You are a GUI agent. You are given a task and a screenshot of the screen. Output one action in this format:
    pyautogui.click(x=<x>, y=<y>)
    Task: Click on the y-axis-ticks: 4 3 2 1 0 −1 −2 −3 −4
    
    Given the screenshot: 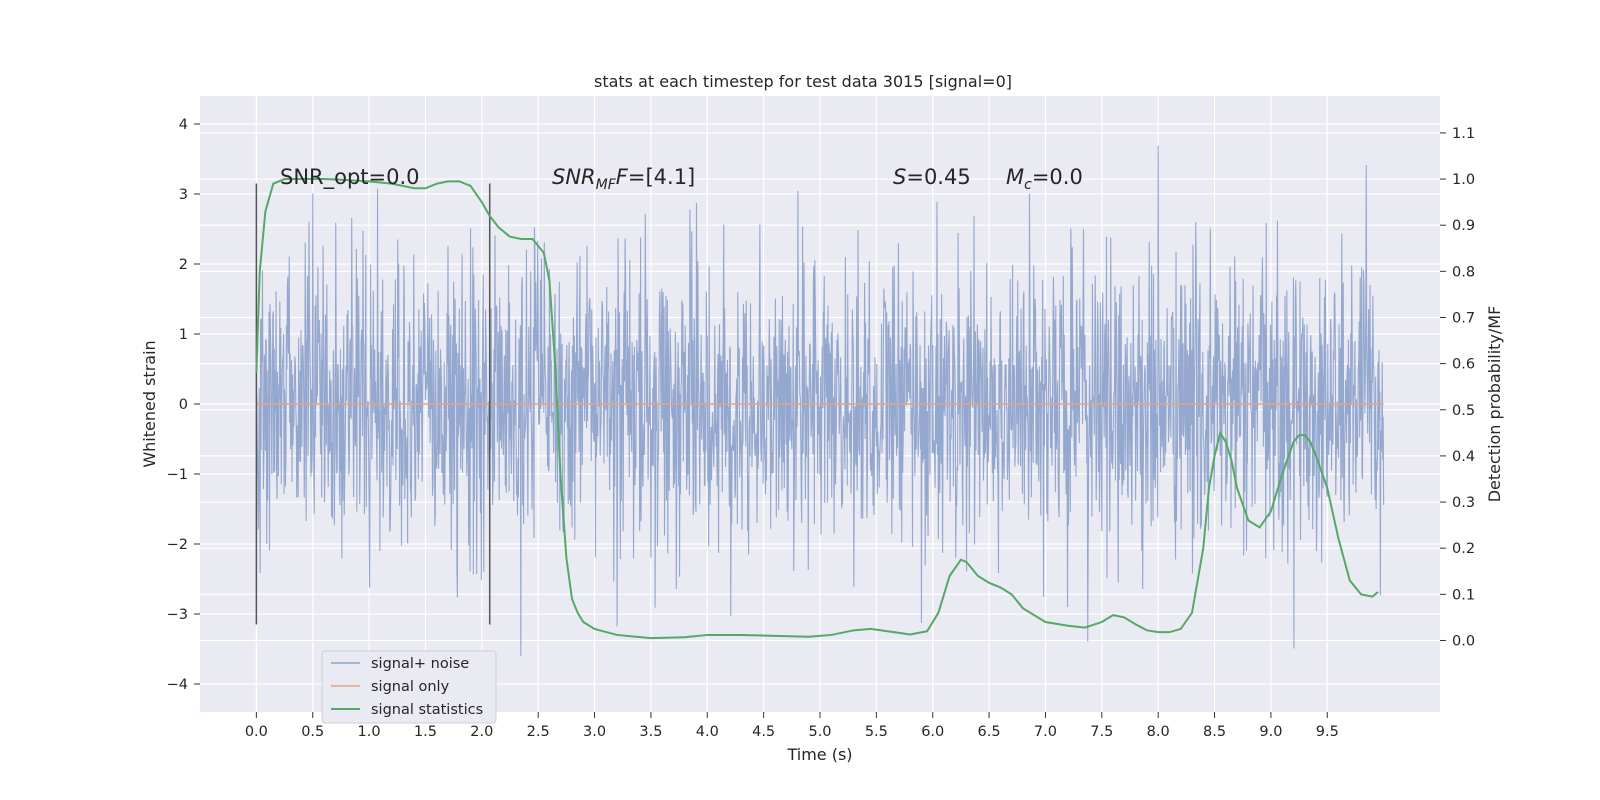 What is the action you would take?
    pyautogui.click(x=183, y=405)
    